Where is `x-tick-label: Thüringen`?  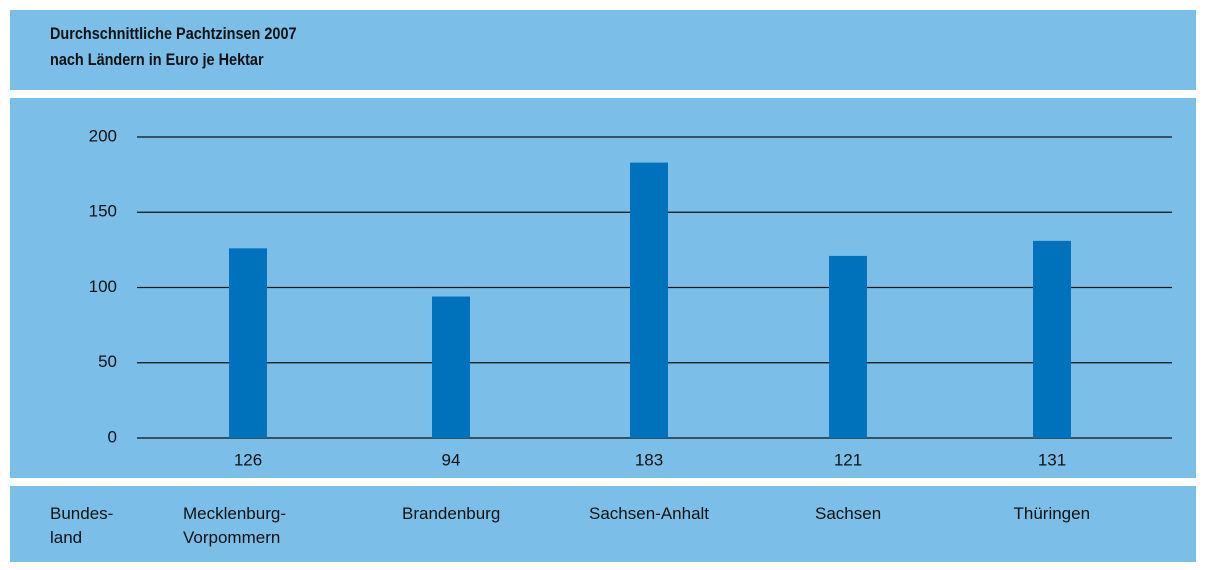 x-tick-label: Thüringen is located at coordinates (1052, 513).